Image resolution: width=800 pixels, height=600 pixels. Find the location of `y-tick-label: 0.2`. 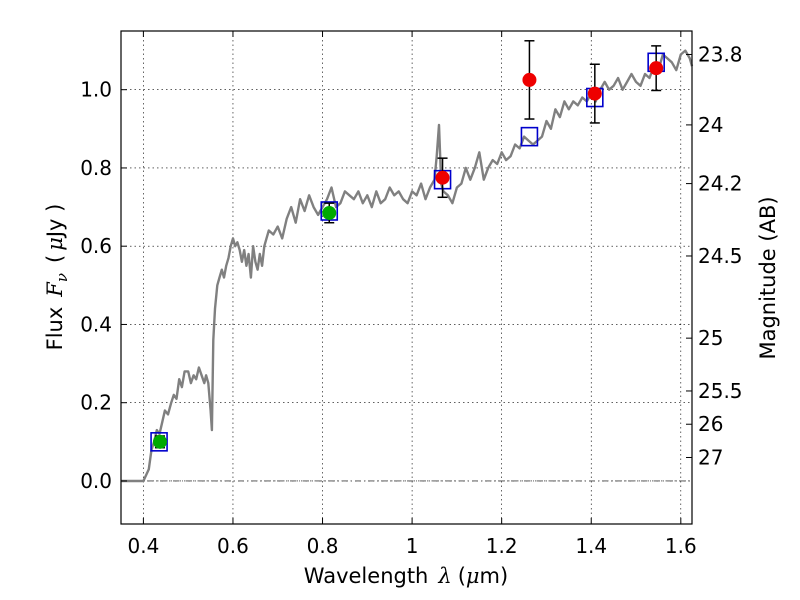

y-tick-label: 0.2 is located at coordinates (96, 403).